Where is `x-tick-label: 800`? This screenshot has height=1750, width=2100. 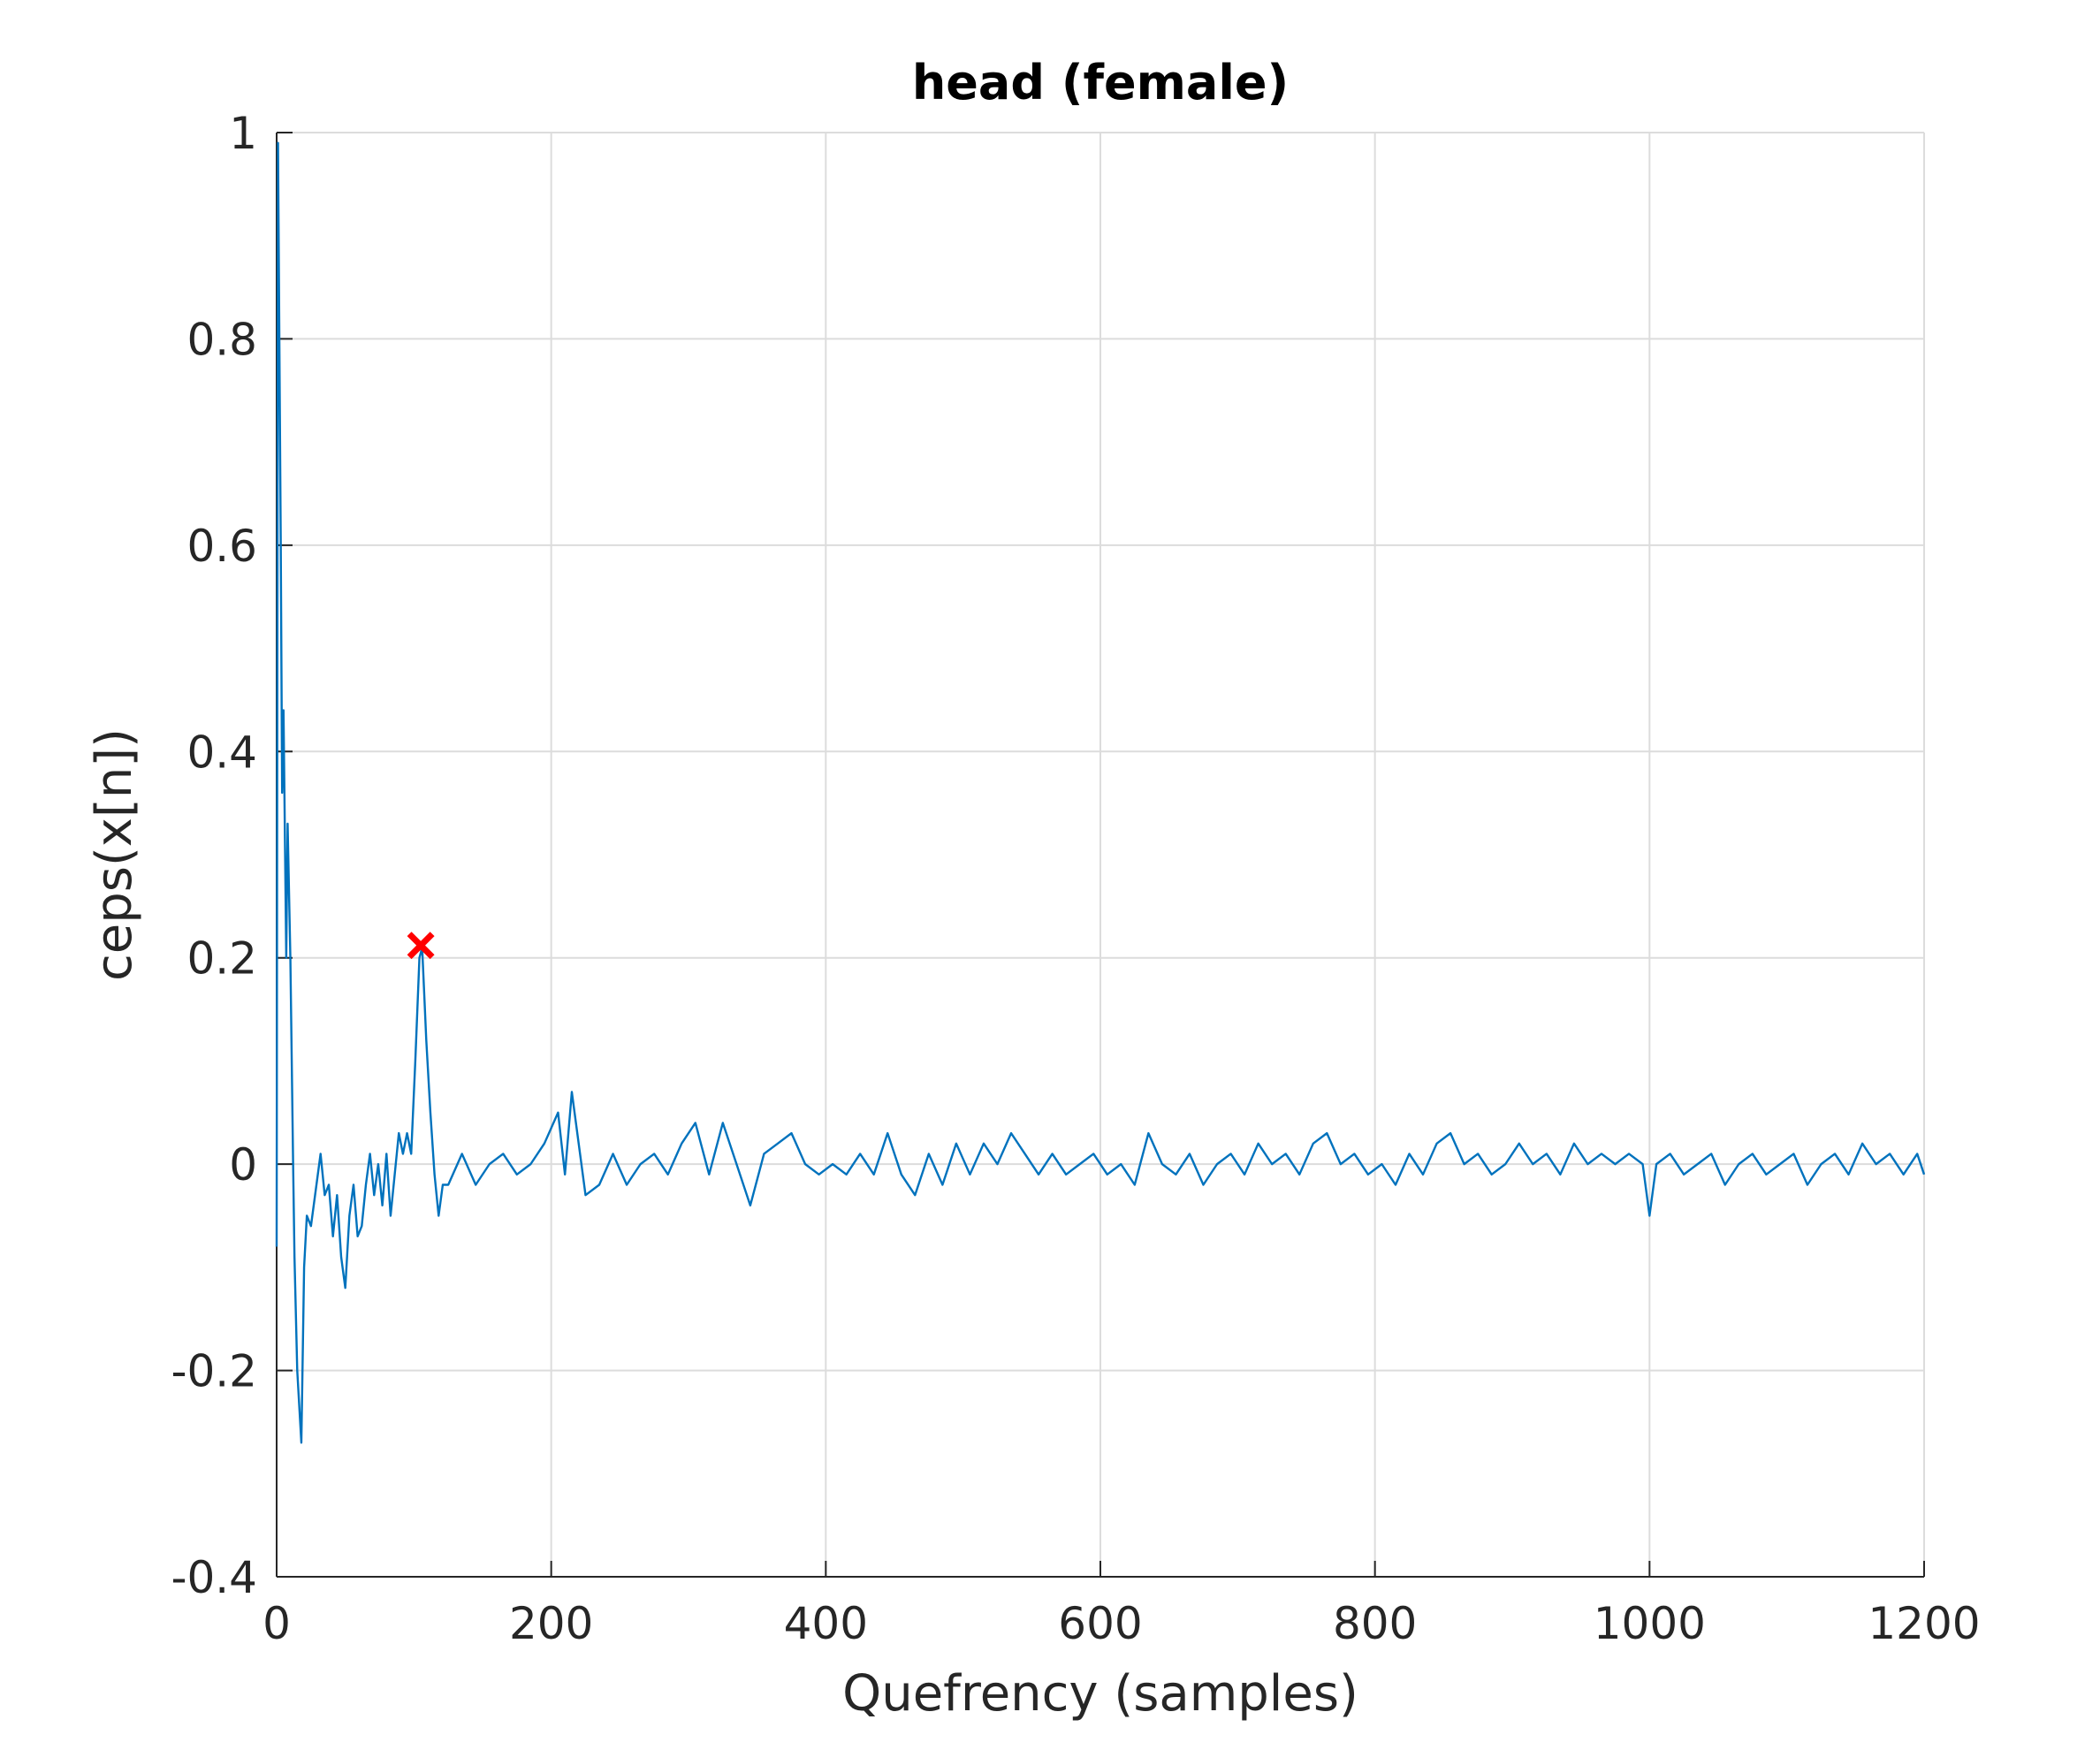 x-tick-label: 800 is located at coordinates (1375, 1624).